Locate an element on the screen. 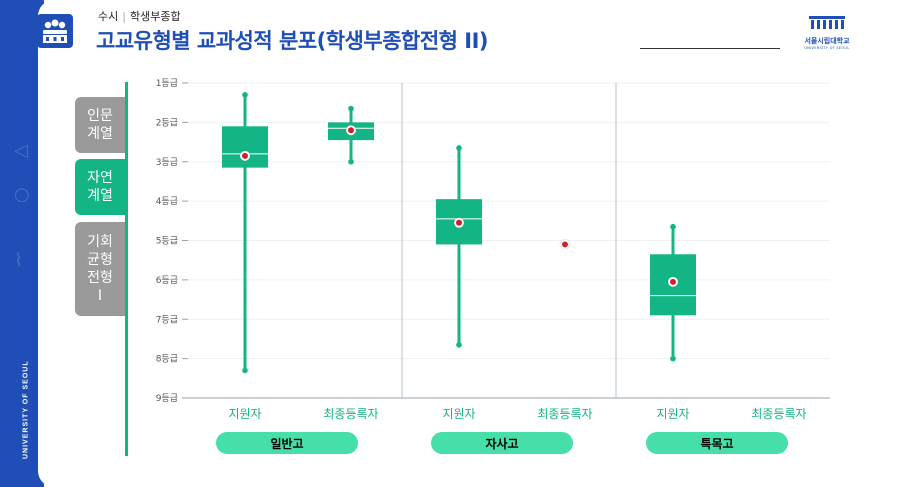 The width and height of the screenshot is (908, 487). tab-equal-opportunity: 기회 균형 전형 Ⅰ is located at coordinates (100, 269).